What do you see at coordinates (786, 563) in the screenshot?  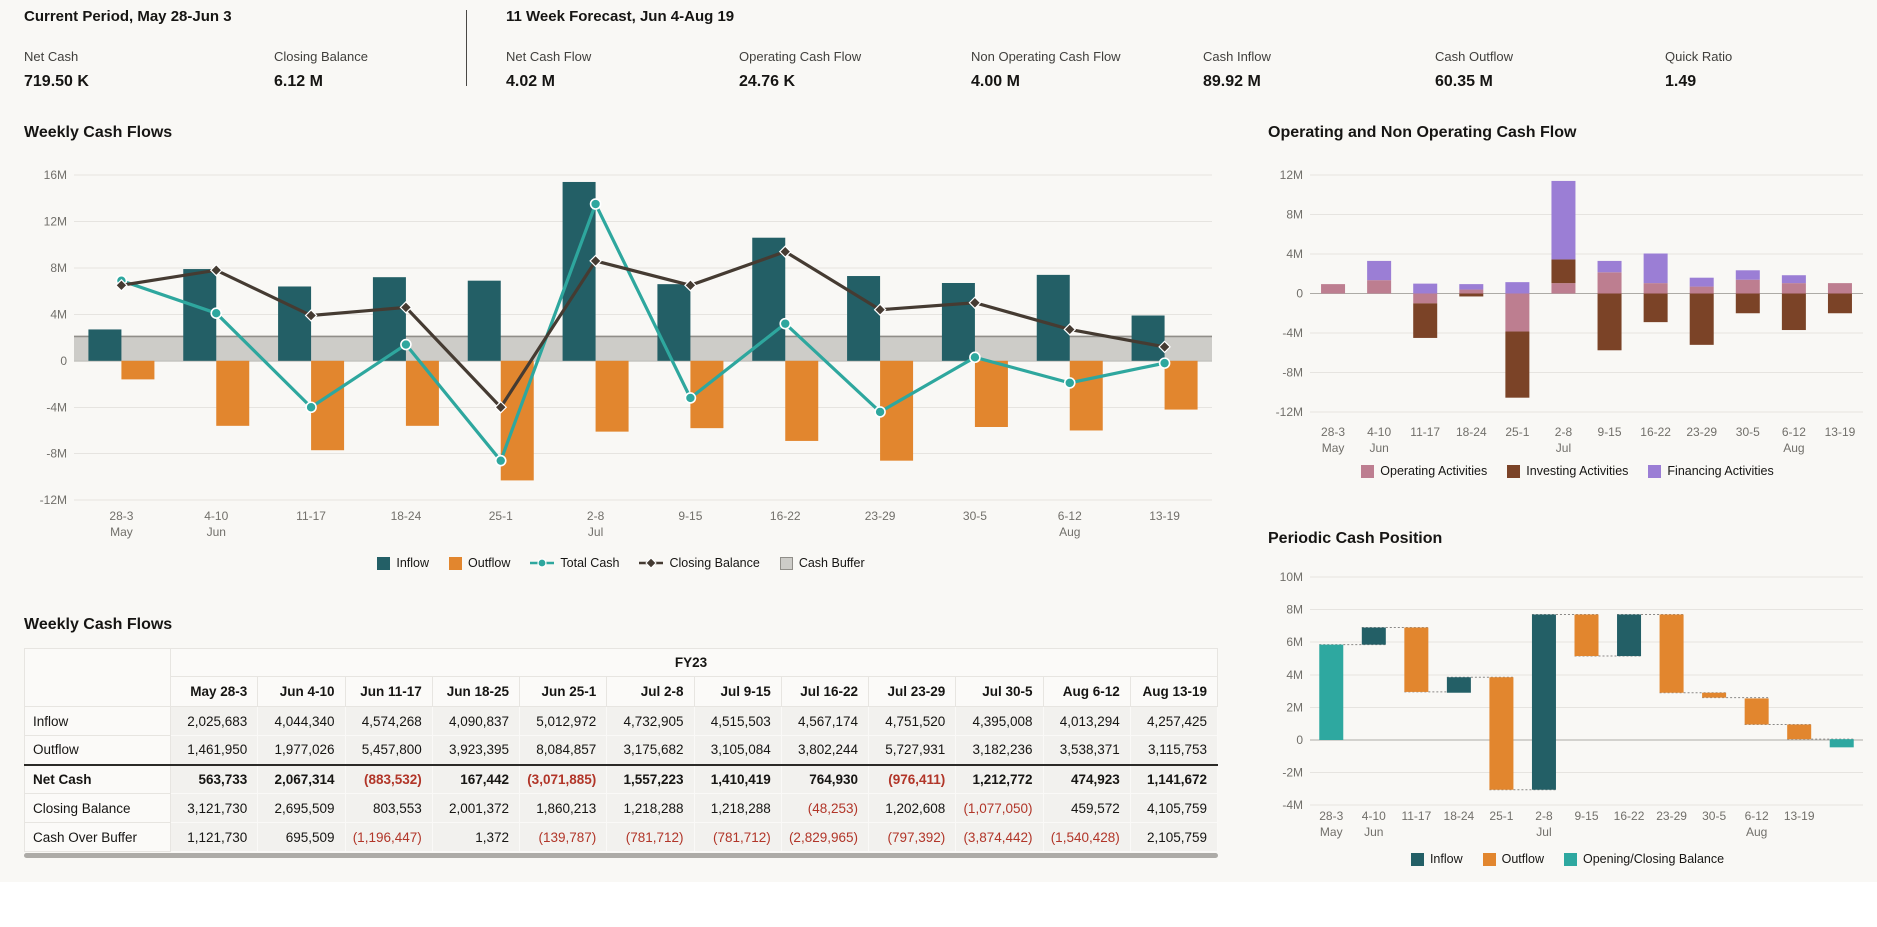 I see `cash-buffer-swatch-icon` at bounding box center [786, 563].